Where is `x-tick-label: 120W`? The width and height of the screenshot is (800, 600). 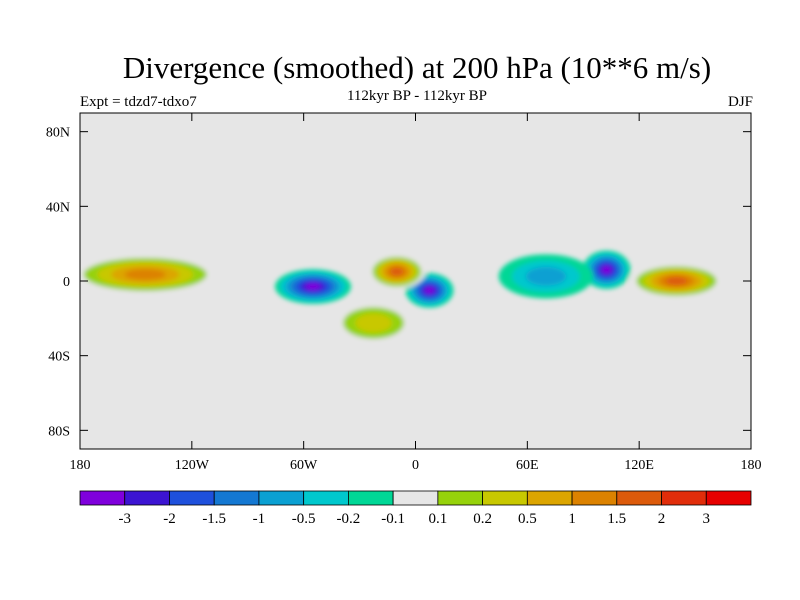
x-tick-label: 120W is located at coordinates (192, 465).